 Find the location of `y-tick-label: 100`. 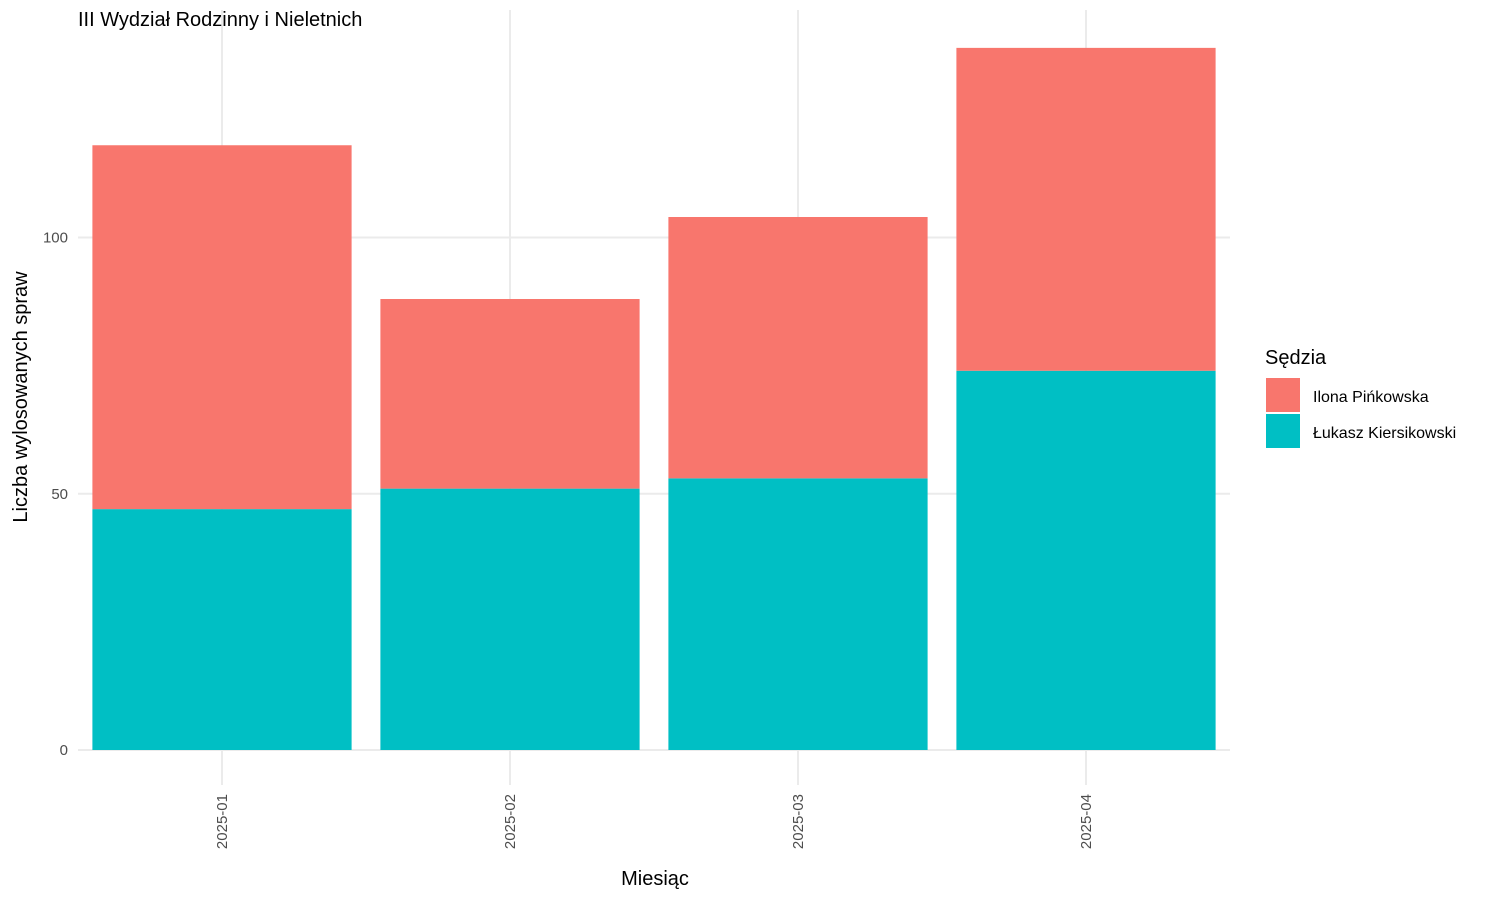

y-tick-label: 100 is located at coordinates (55, 238).